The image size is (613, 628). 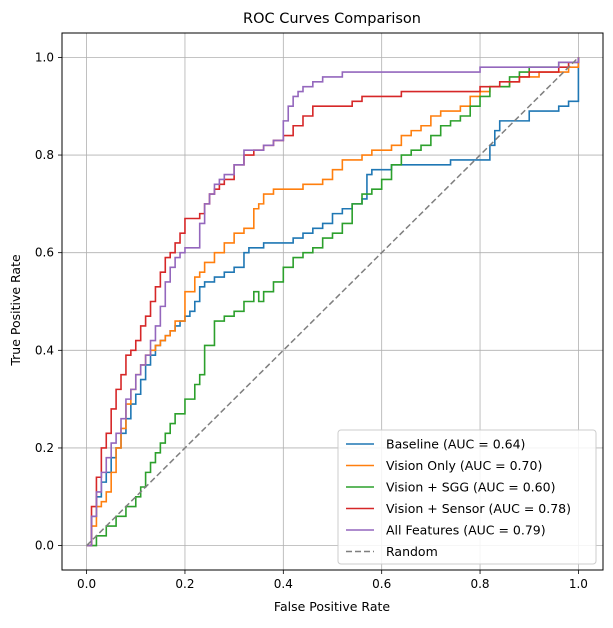 I want to click on y-tick-label: 0.2, so click(x=44, y=448).